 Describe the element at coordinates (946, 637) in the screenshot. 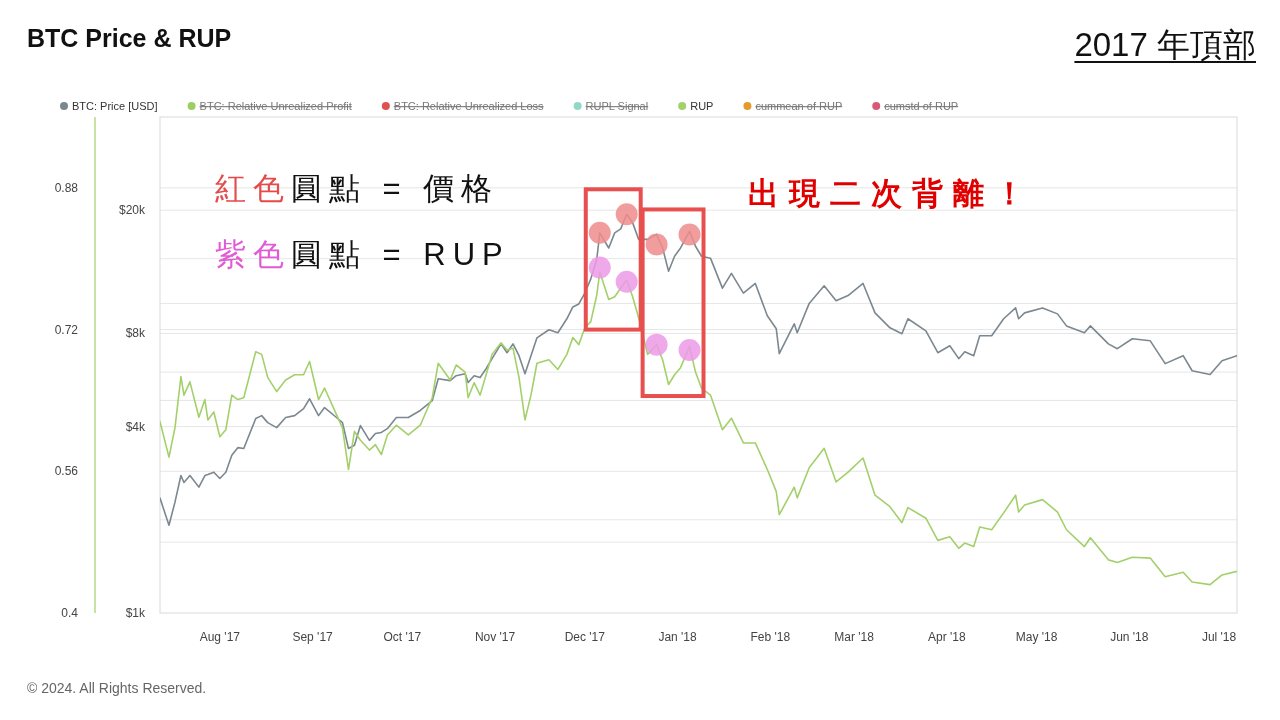

I see `x-tick-label: Apr '18` at that location.